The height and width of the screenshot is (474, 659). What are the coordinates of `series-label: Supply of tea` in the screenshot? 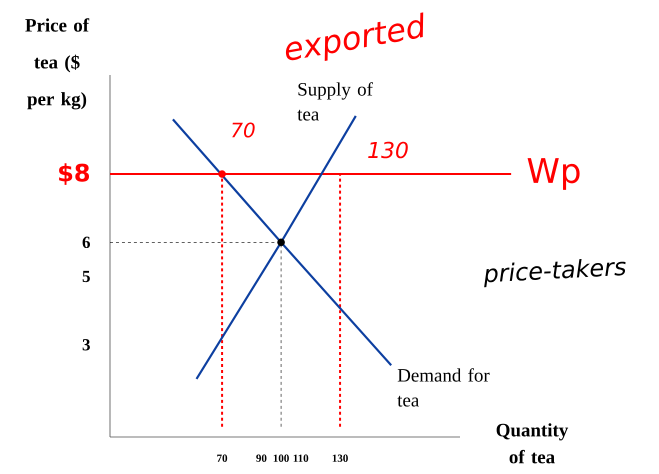 It's located at (335, 101).